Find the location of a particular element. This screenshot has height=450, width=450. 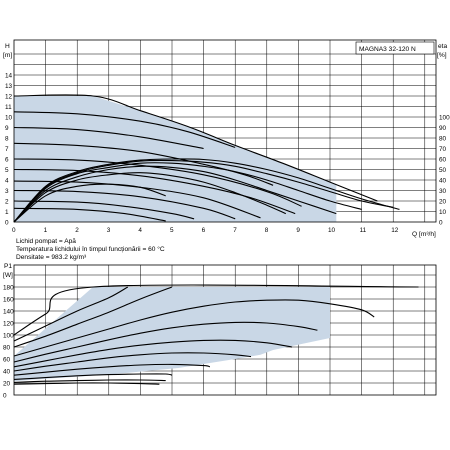

power-tick-label: 120 is located at coordinates (8, 323).